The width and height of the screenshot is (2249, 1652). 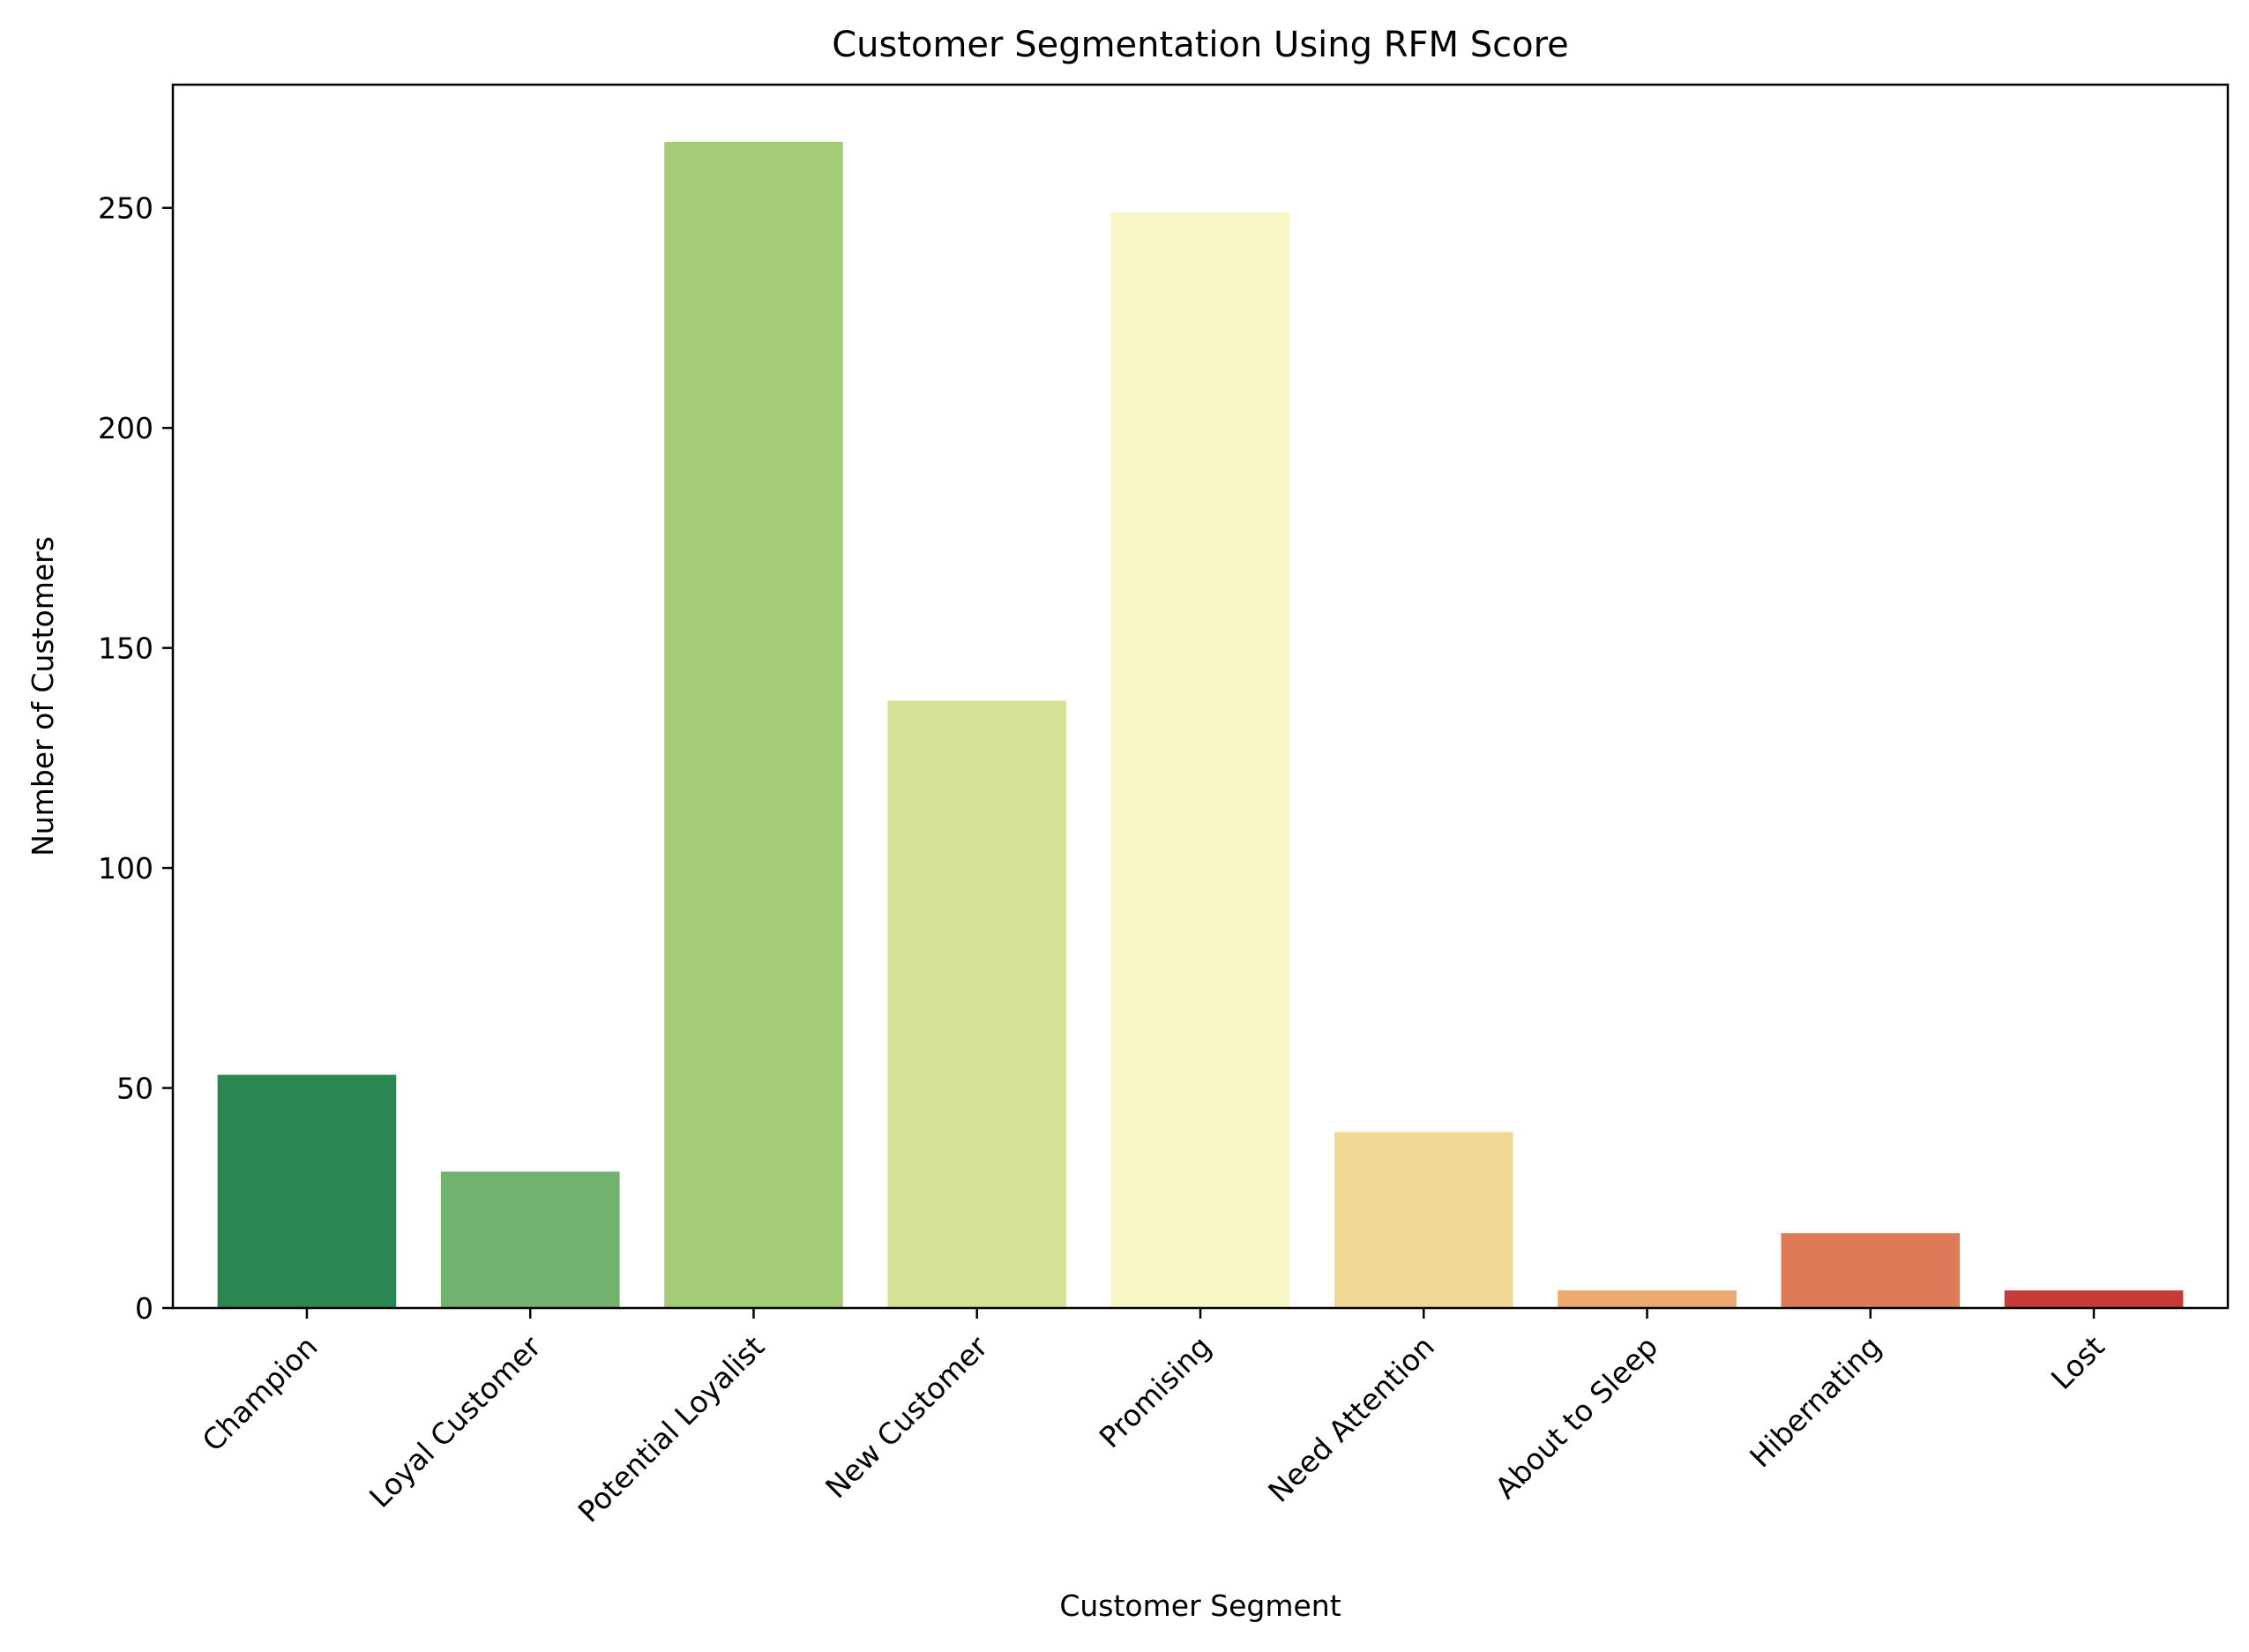 I want to click on x-tick-label: Need Attention, so click(x=1351, y=1419).